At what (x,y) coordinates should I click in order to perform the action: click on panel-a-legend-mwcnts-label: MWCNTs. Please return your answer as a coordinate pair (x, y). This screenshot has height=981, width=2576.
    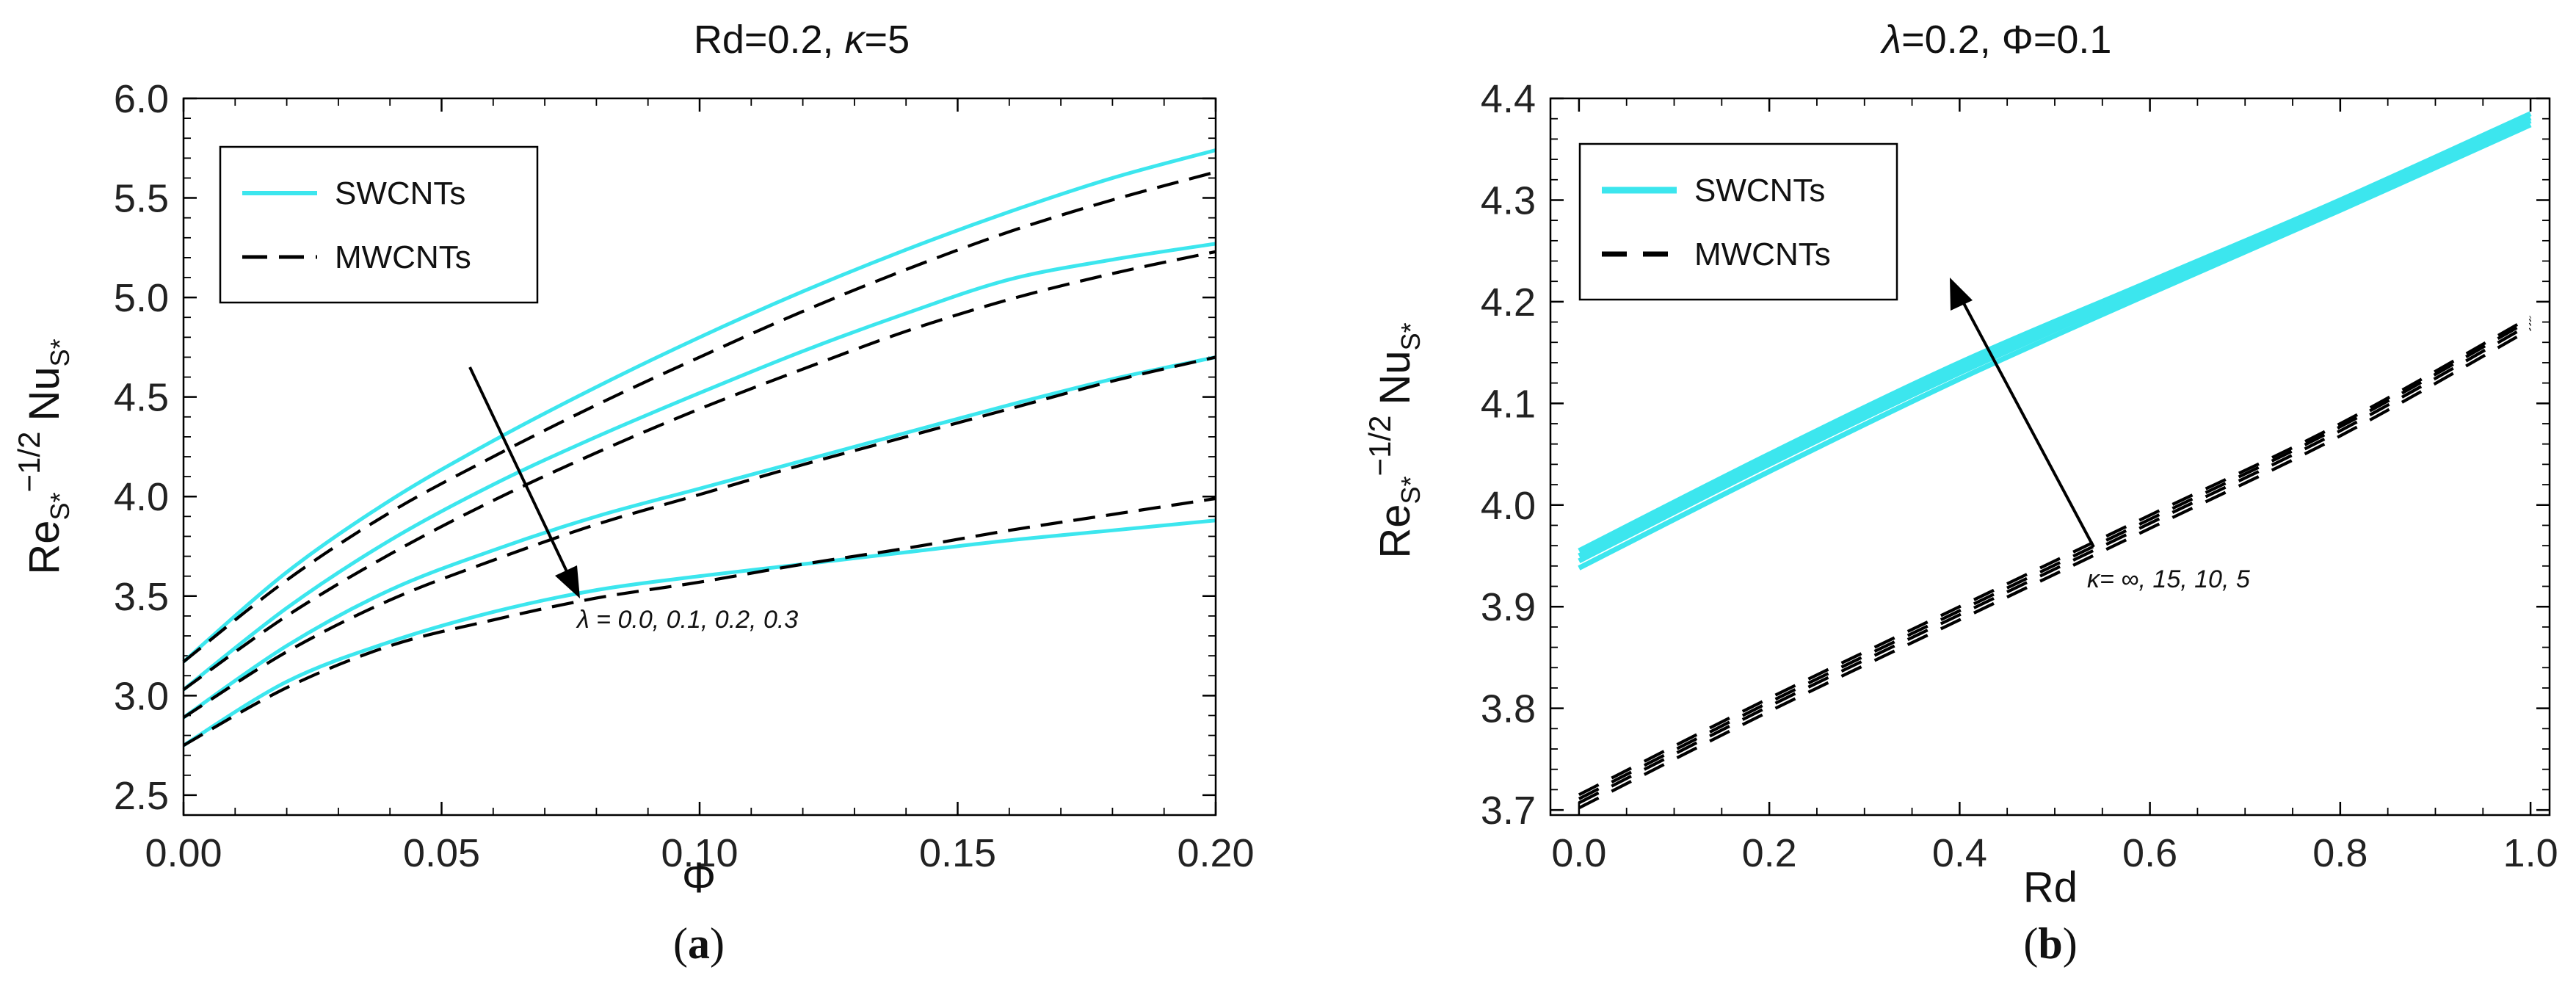
    Looking at the image, I should click on (403, 257).